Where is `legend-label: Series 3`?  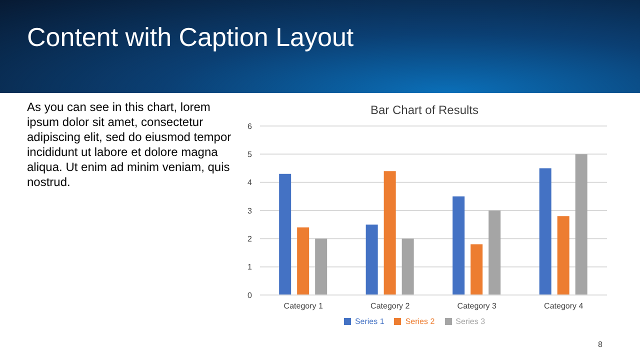 legend-label: Series 3 is located at coordinates (471, 321).